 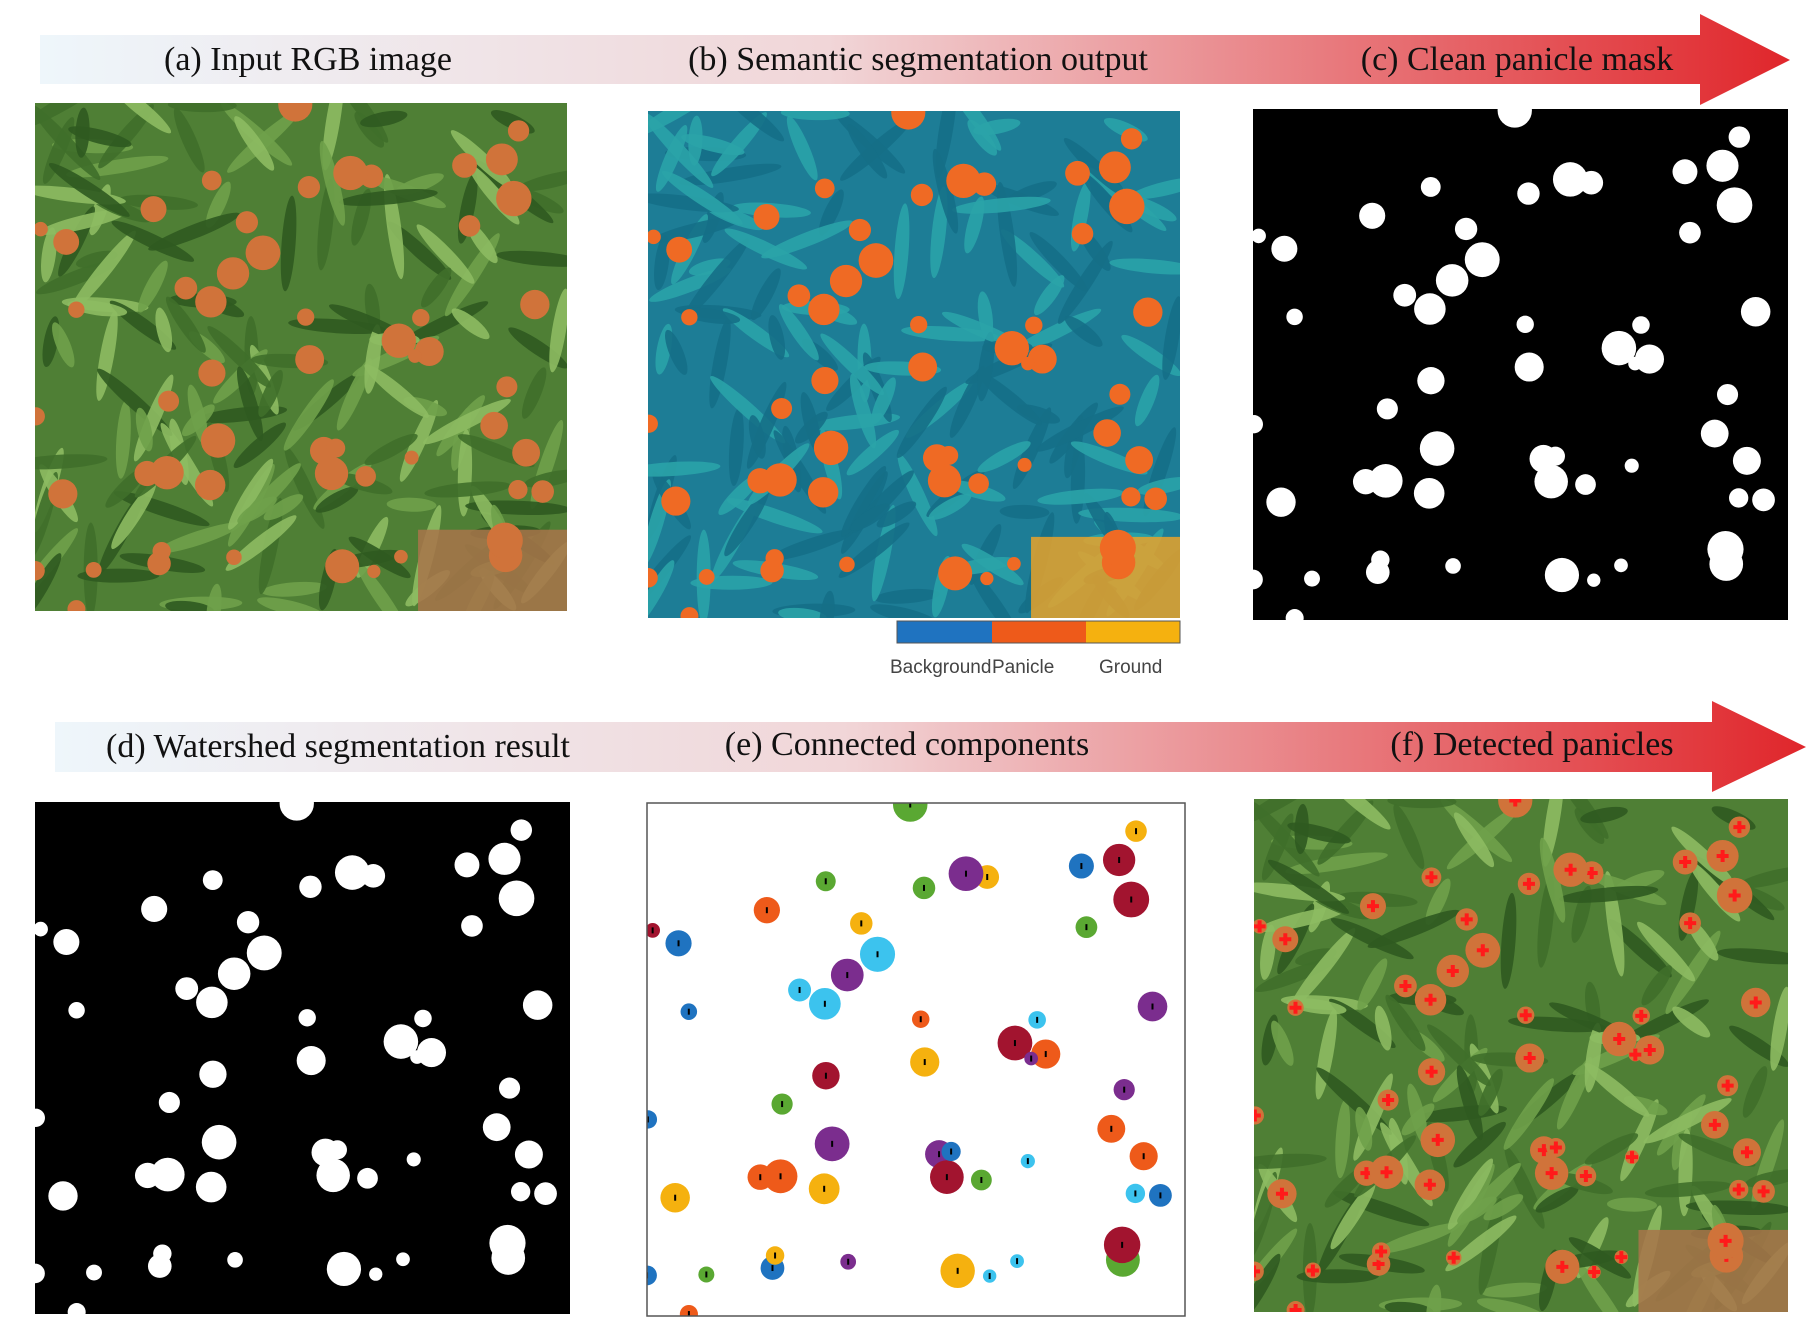 I want to click on watershed-image, so click(x=302, y=1058).